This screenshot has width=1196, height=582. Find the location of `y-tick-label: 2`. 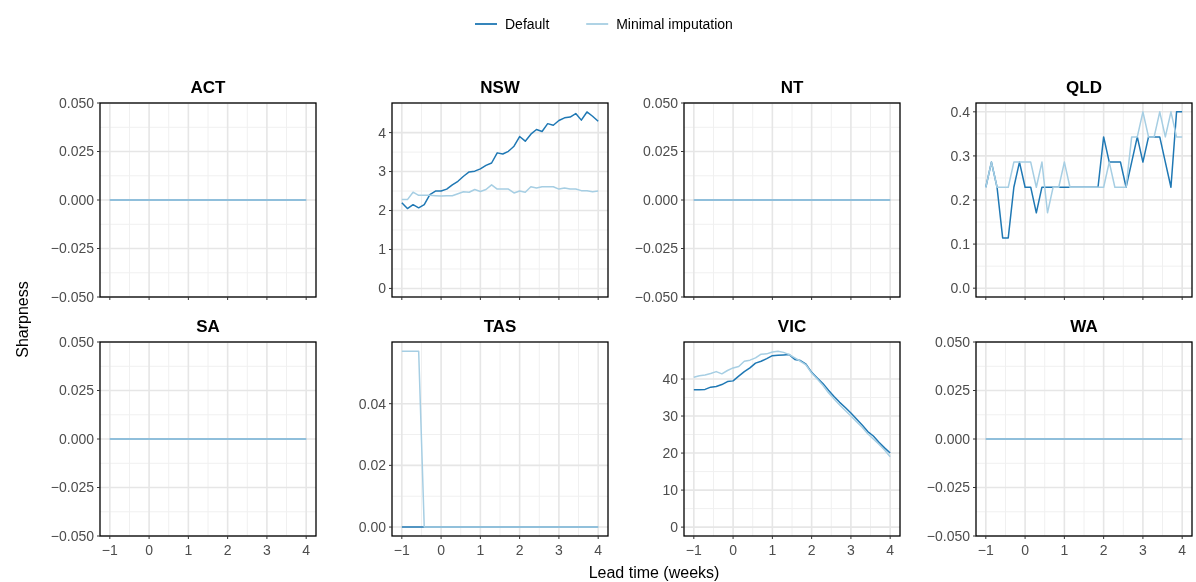

y-tick-label: 2 is located at coordinates (382, 210).